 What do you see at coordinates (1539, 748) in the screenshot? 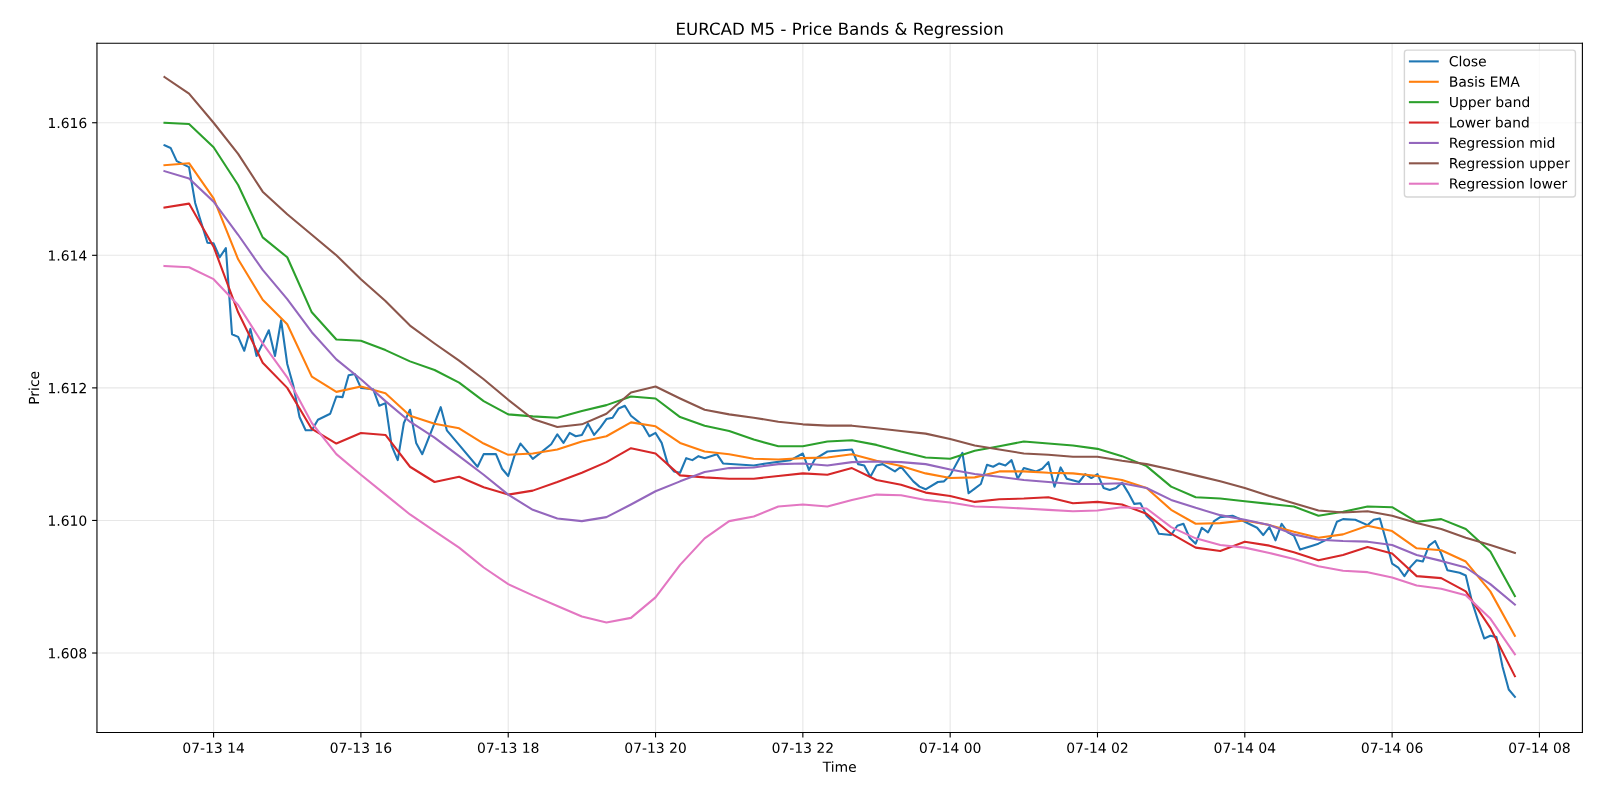
I see `x-tick-label: 07-14 08` at bounding box center [1539, 748].